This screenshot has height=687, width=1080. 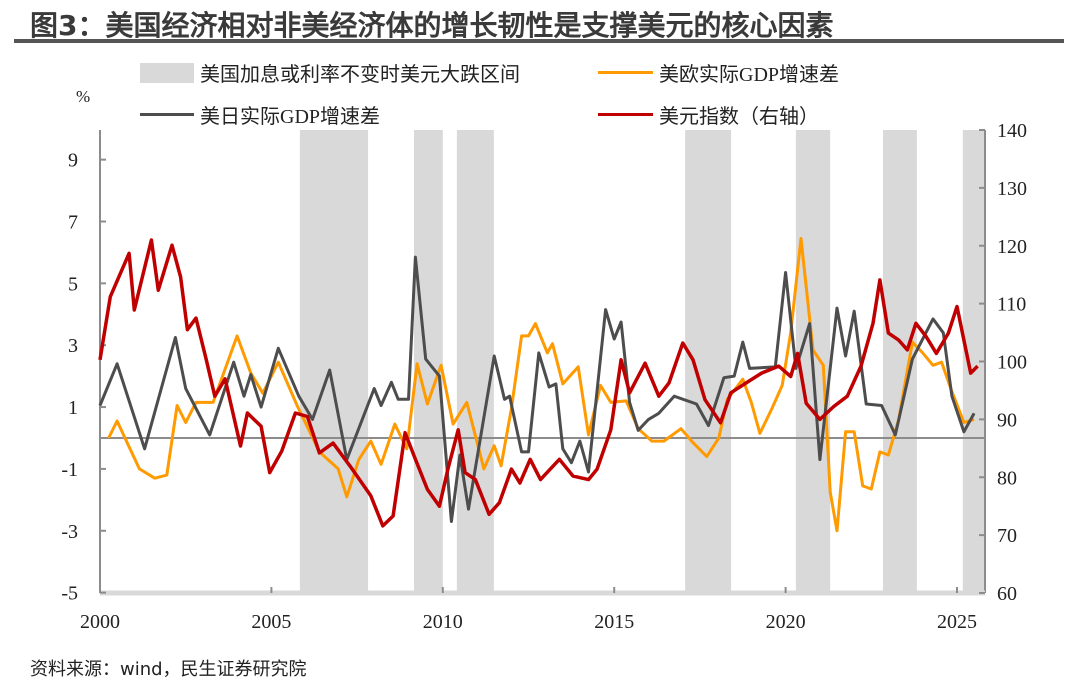 What do you see at coordinates (100, 622) in the screenshot?
I see `x-tick-label: 2000` at bounding box center [100, 622].